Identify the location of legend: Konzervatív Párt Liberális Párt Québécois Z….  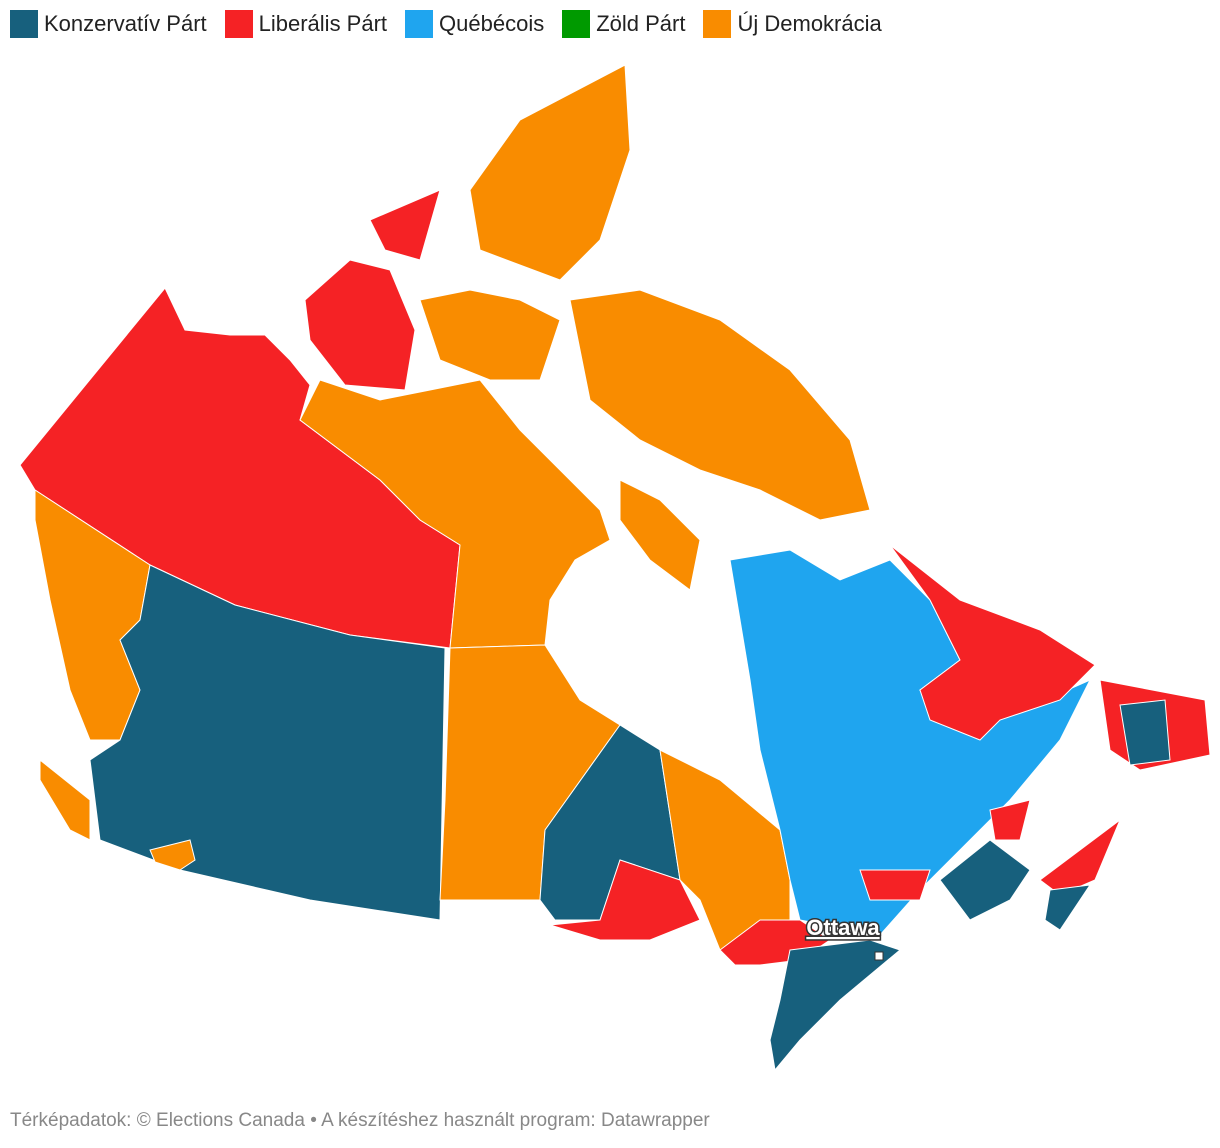
(446, 24).